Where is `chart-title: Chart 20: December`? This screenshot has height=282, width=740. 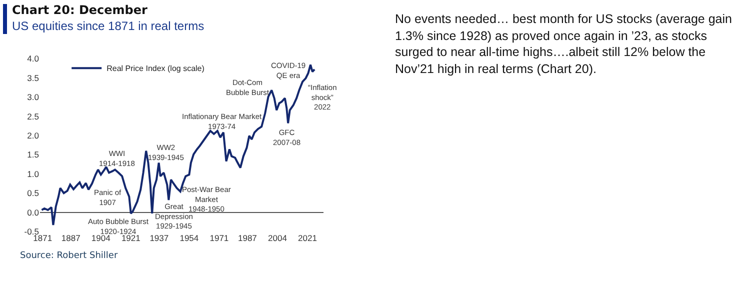
chart-title: Chart 20: December is located at coordinates (80, 10).